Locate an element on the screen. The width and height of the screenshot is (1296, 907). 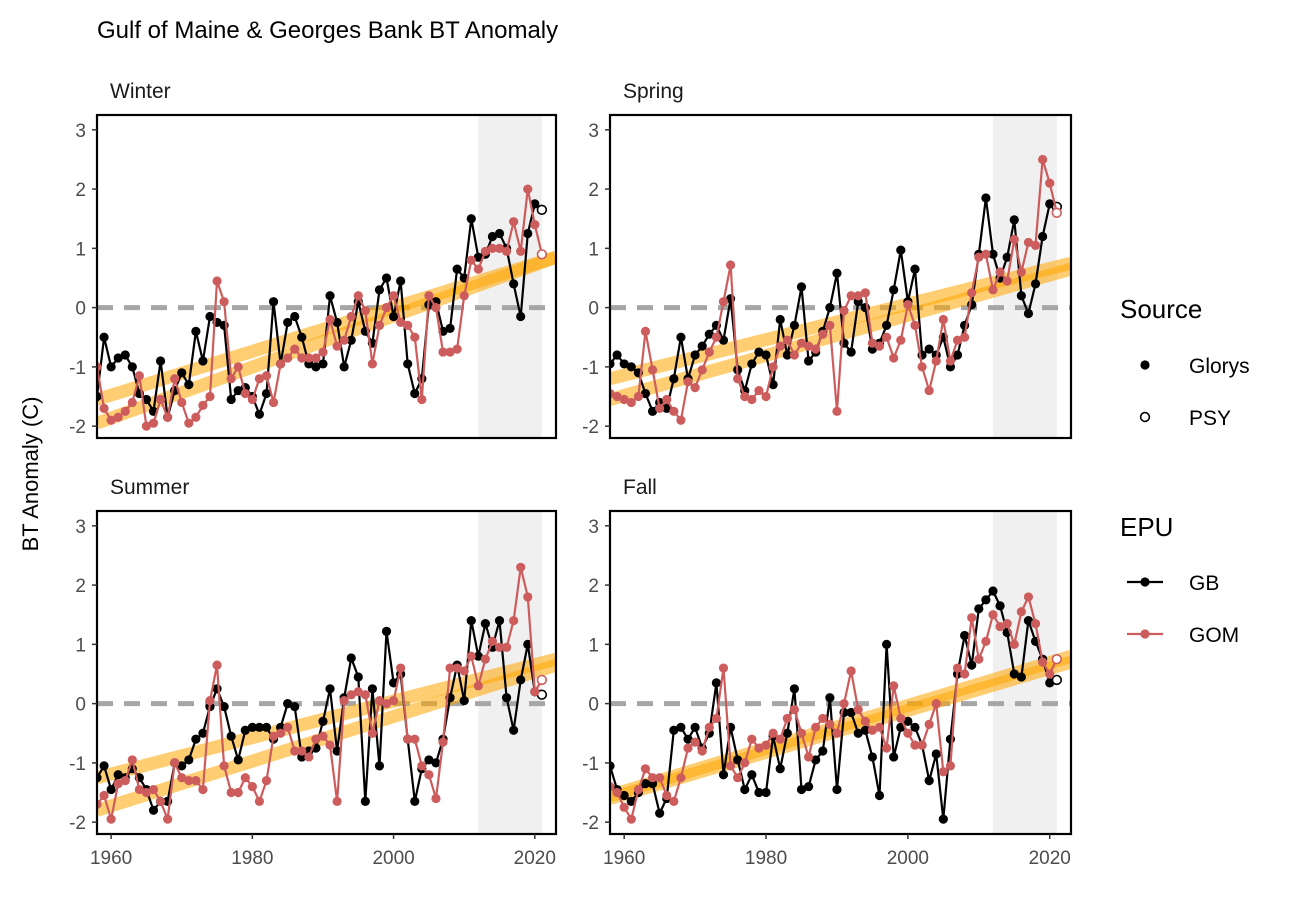
plot-area is located at coordinates (840, 672).